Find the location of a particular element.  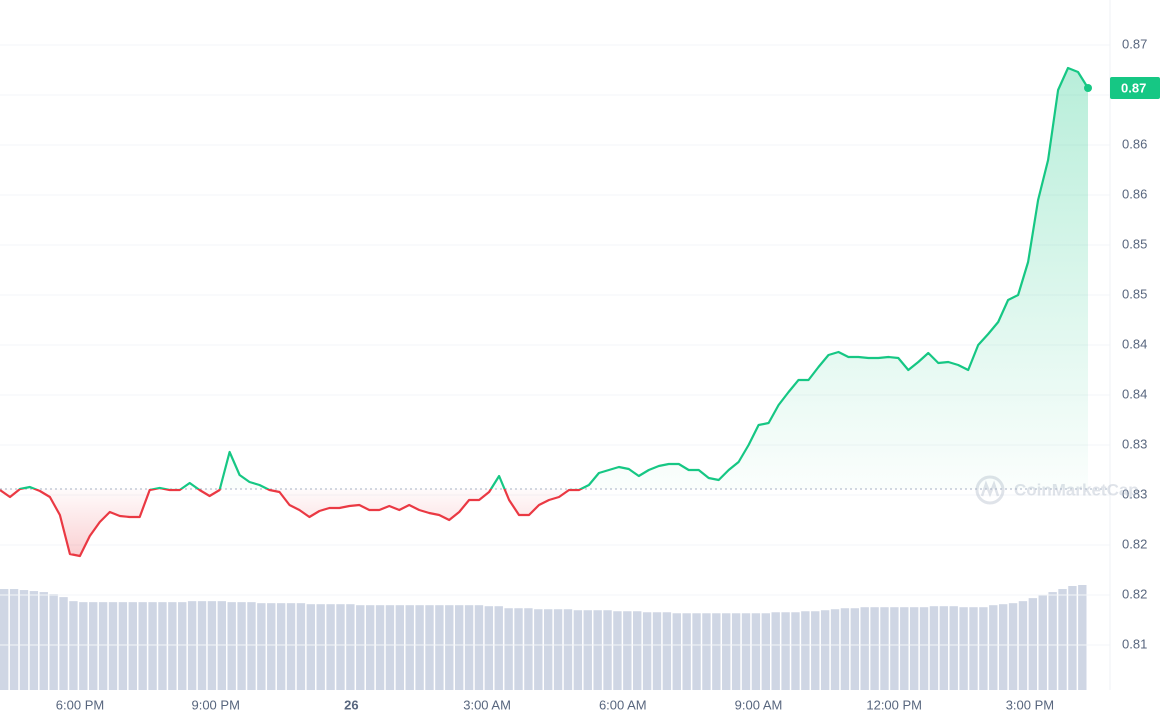

x-tick-label: 12:00 PM is located at coordinates (894, 704).